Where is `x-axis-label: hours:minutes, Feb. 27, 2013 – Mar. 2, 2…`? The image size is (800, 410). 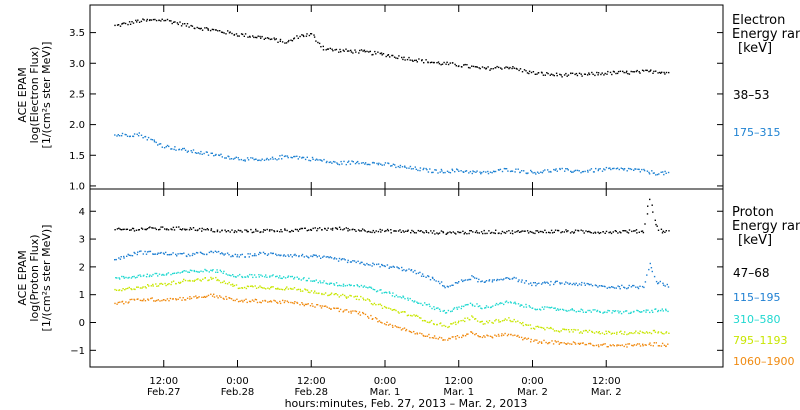 x-axis-label: hours:minutes, Feb. 27, 2013 – Mar. 2, 2… is located at coordinates (406, 403).